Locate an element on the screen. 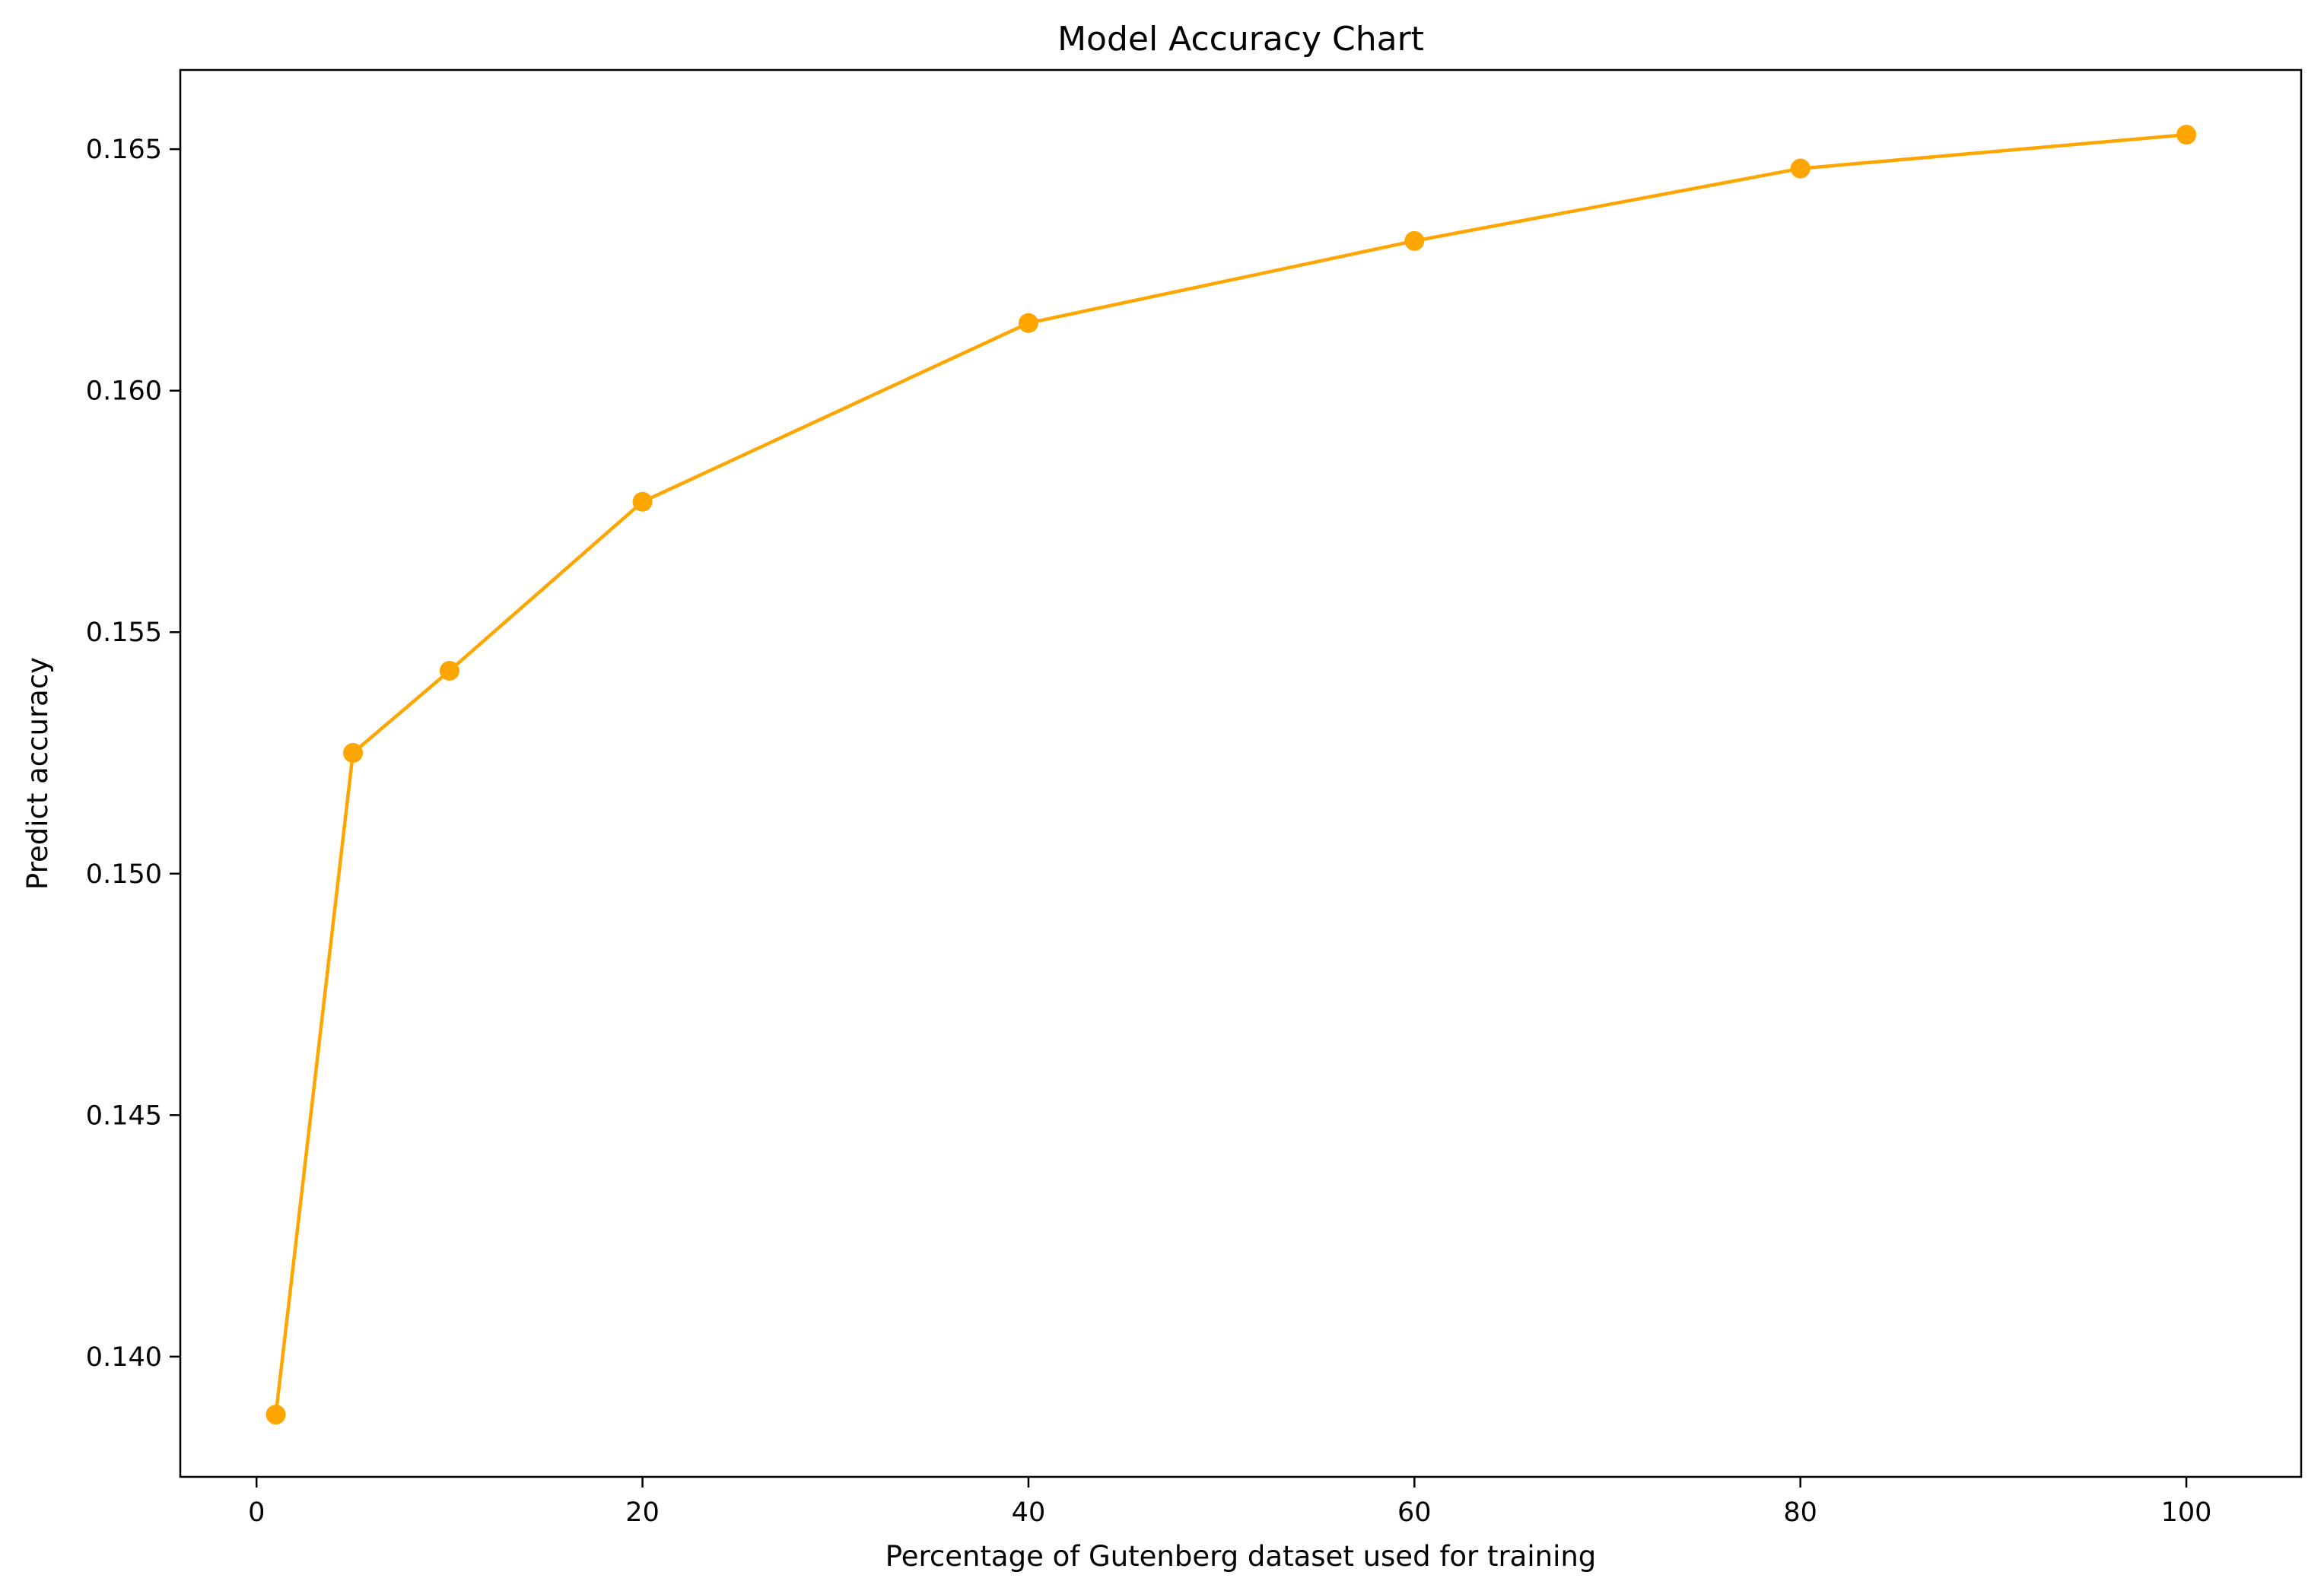 Image resolution: width=2324 pixels, height=1594 pixels. y-tick-label: 0.150 is located at coordinates (124, 875).